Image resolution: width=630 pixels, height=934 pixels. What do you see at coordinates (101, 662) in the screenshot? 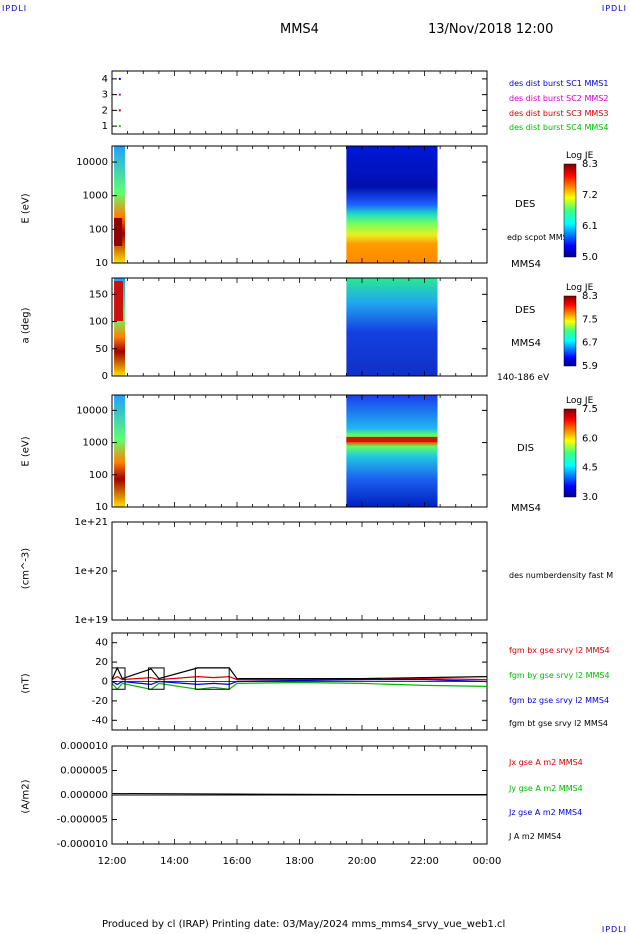
I see `bfield-ytick-label: 20` at bounding box center [101, 662].